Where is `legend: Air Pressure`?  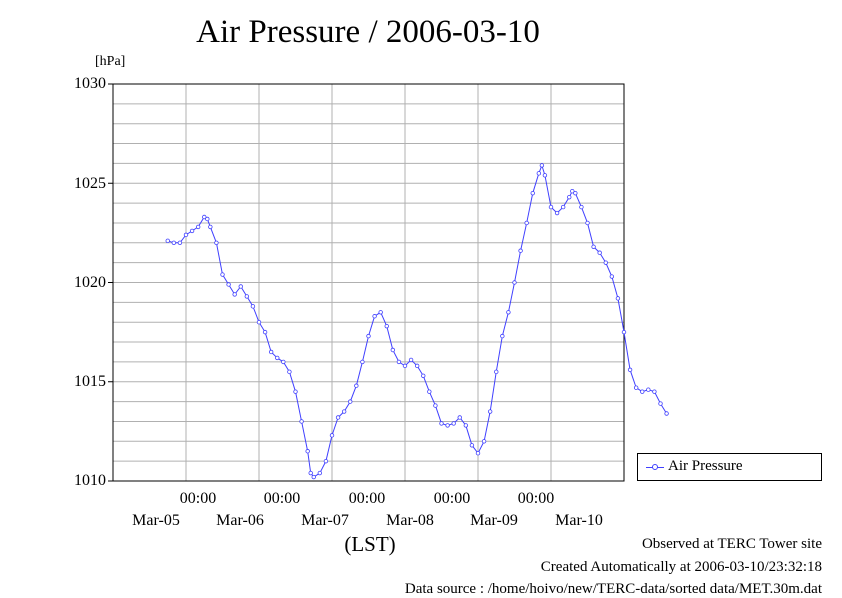
legend: Air Pressure is located at coordinates (729, 467).